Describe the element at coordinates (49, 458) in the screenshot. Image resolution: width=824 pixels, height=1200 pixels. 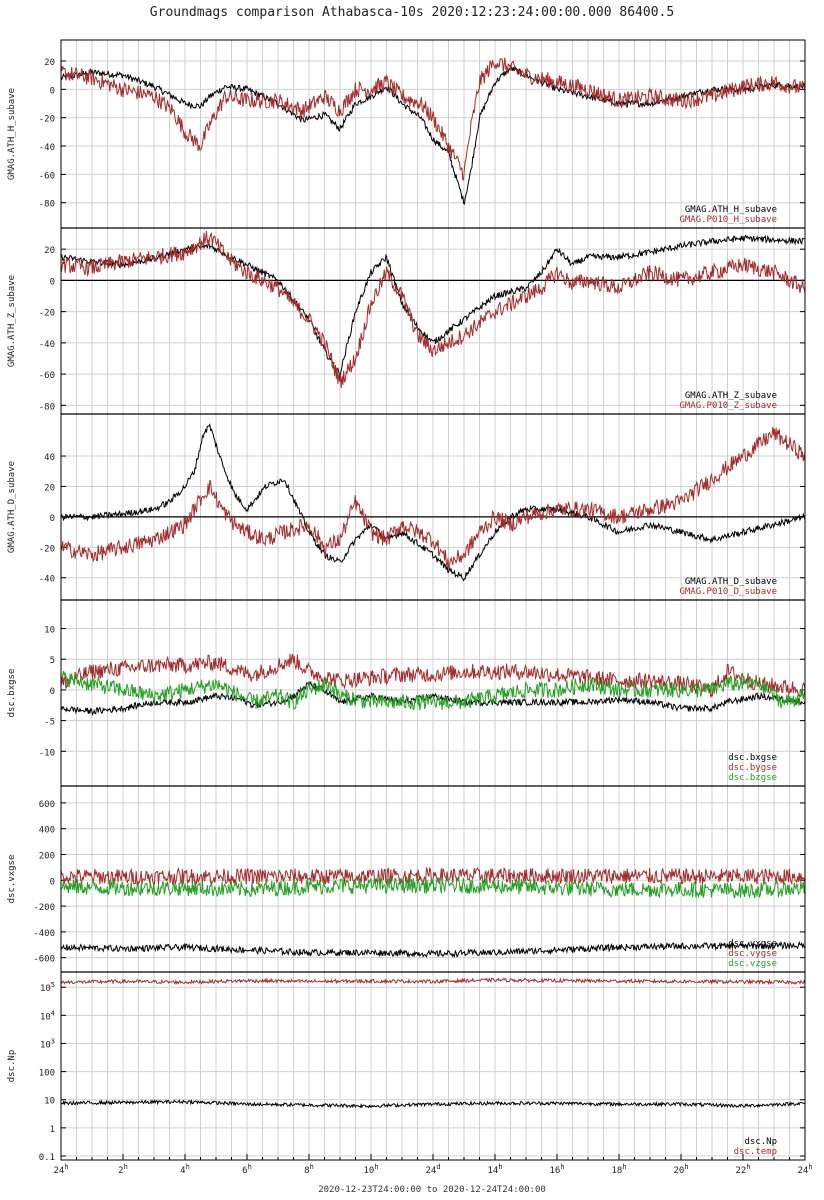
I see `y-tick-label: 40` at that location.